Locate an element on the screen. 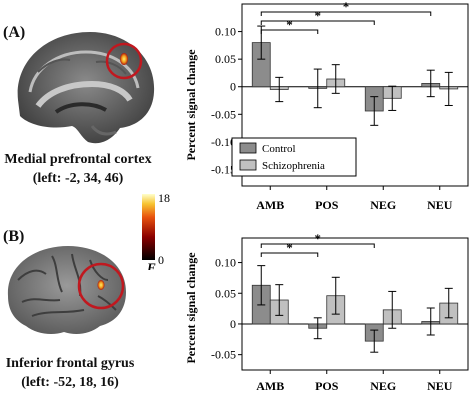 The image size is (474, 402). caption-a-coords: (left: -2, 34, 46) is located at coordinates (78, 178).